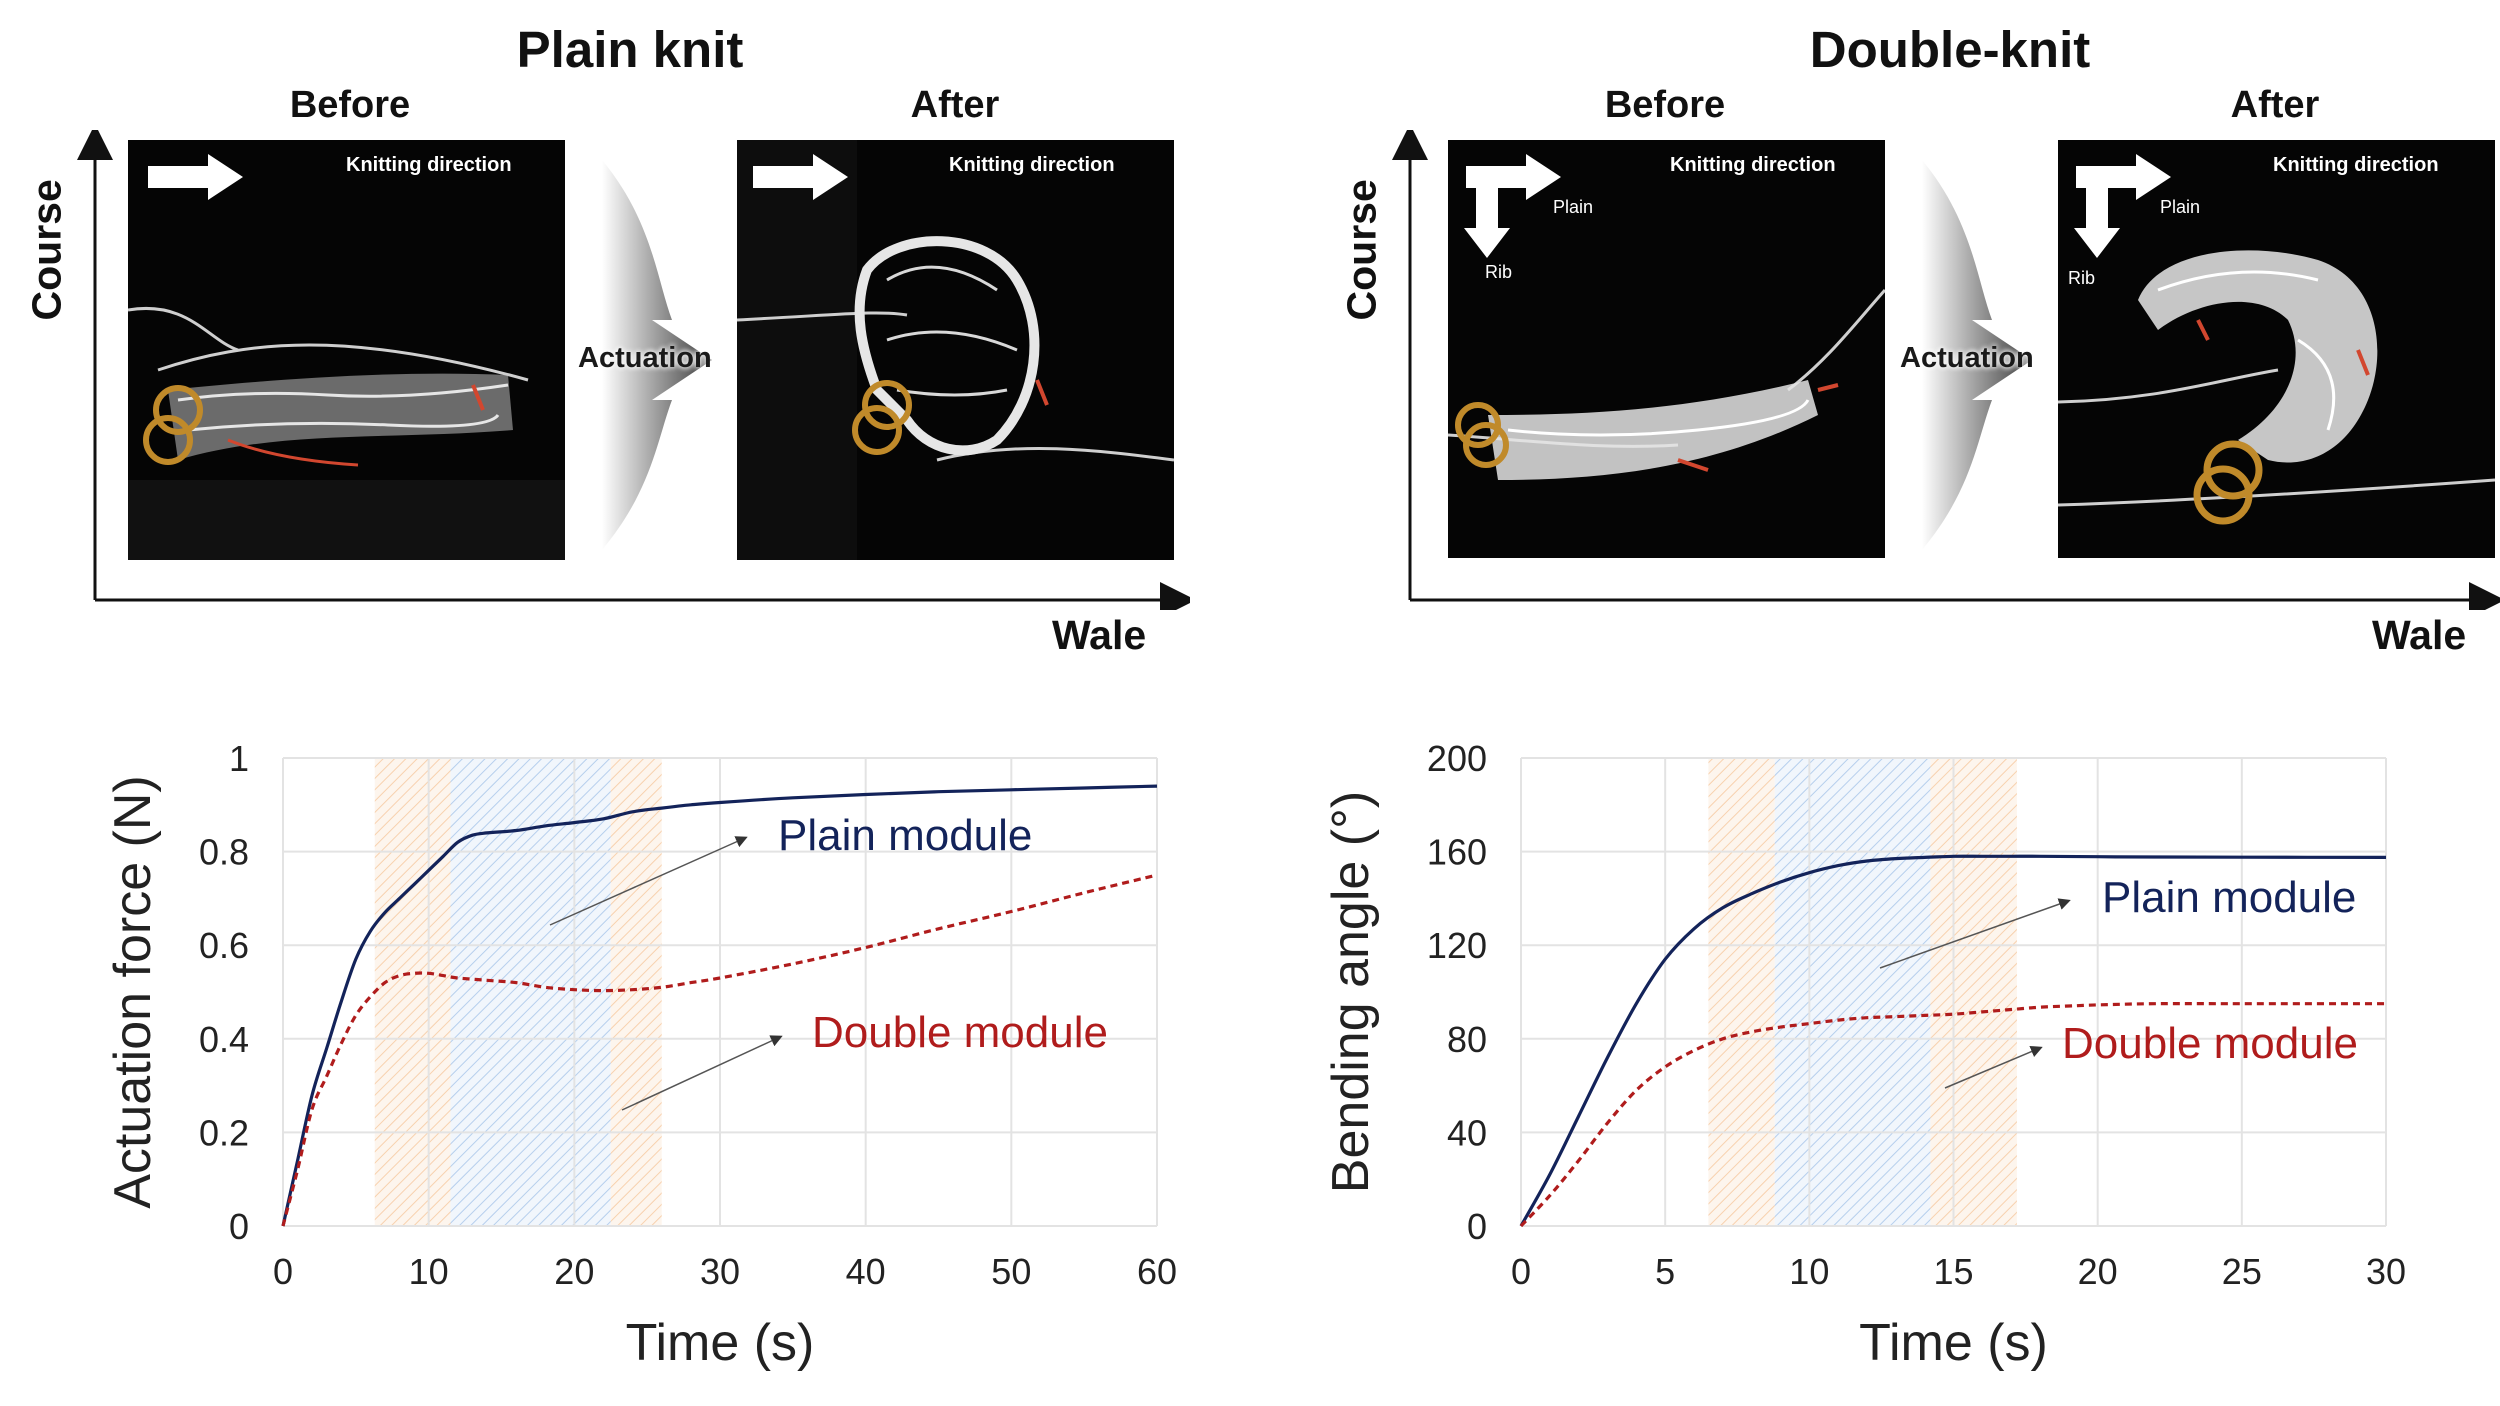 The width and height of the screenshot is (2500, 1406). What do you see at coordinates (1953, 1271) in the screenshot?
I see `x-tick-label: 15` at bounding box center [1953, 1271].